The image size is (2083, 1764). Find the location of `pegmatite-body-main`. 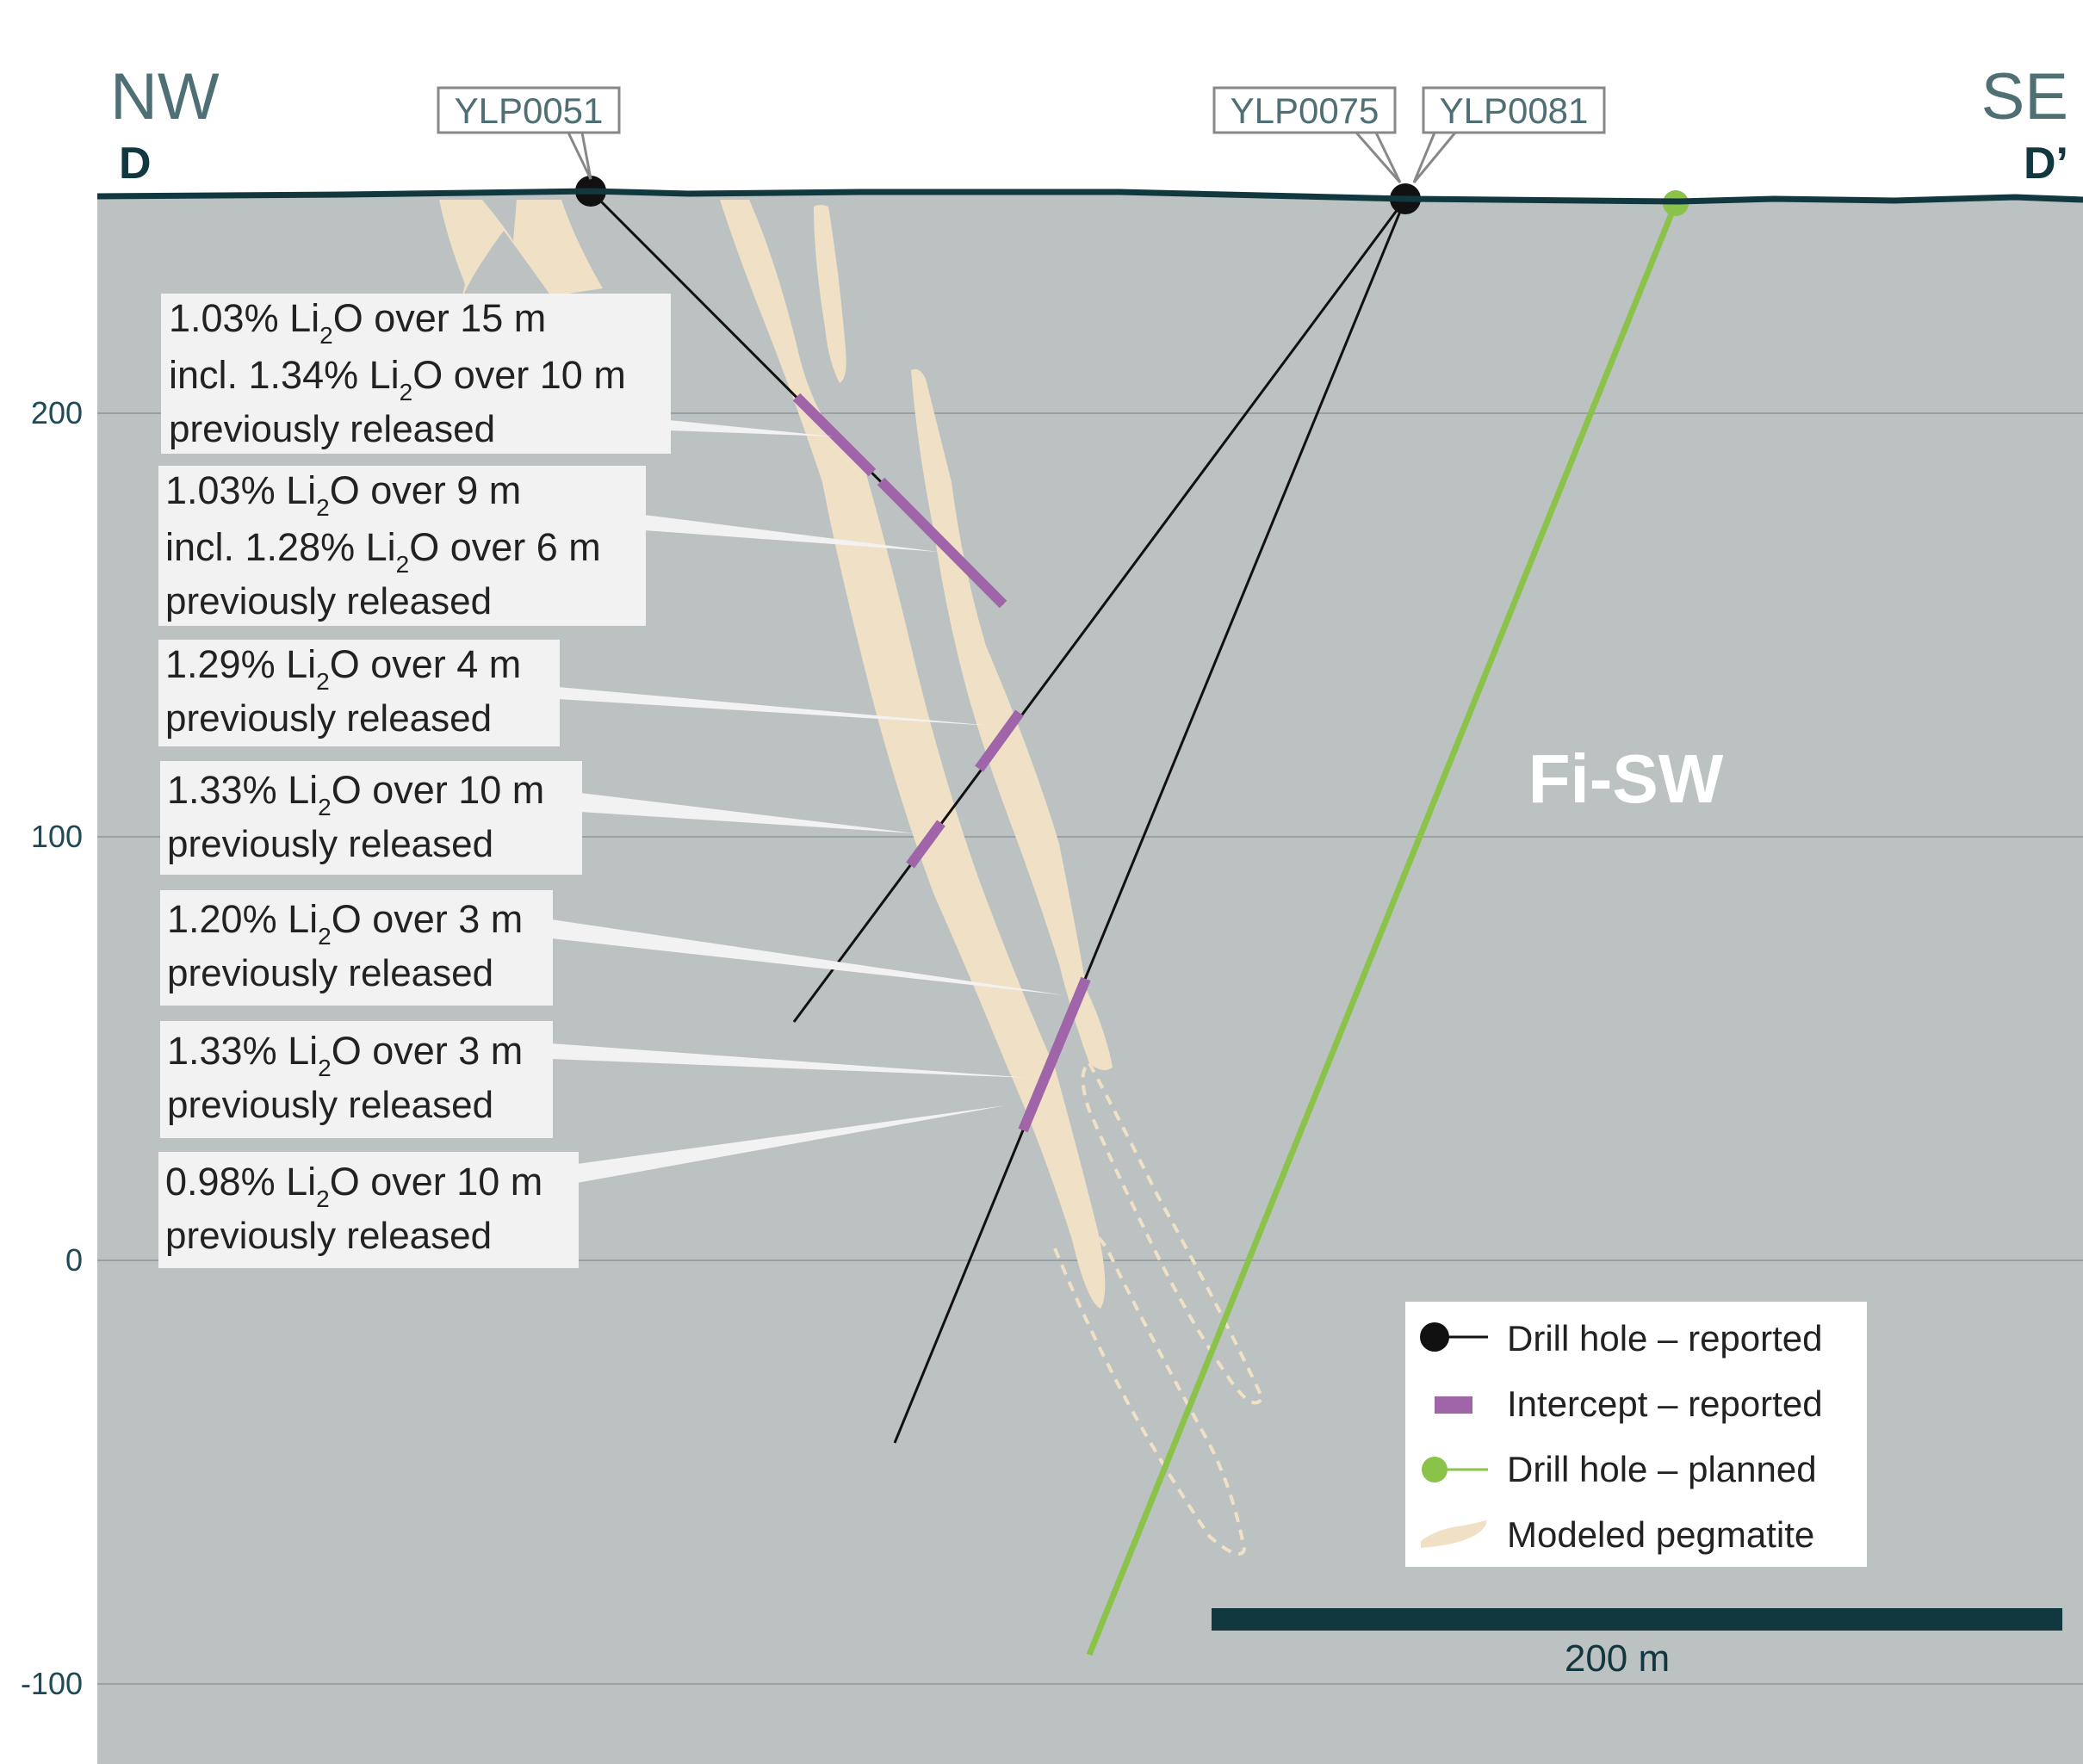

pegmatite-body-main is located at coordinates (913, 754).